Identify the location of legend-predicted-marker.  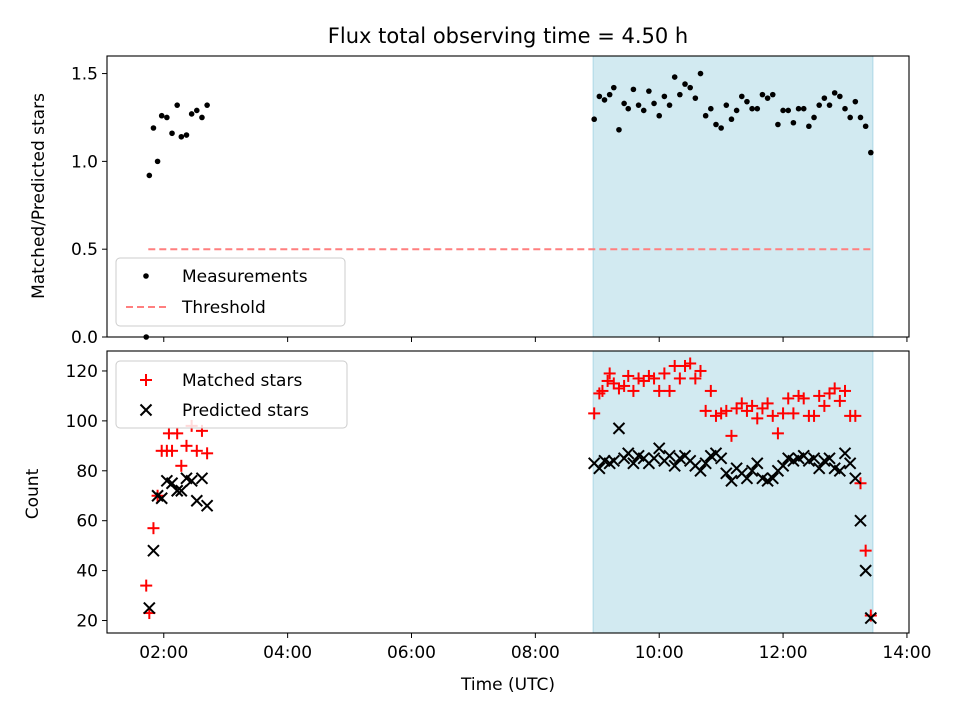
(146, 410).